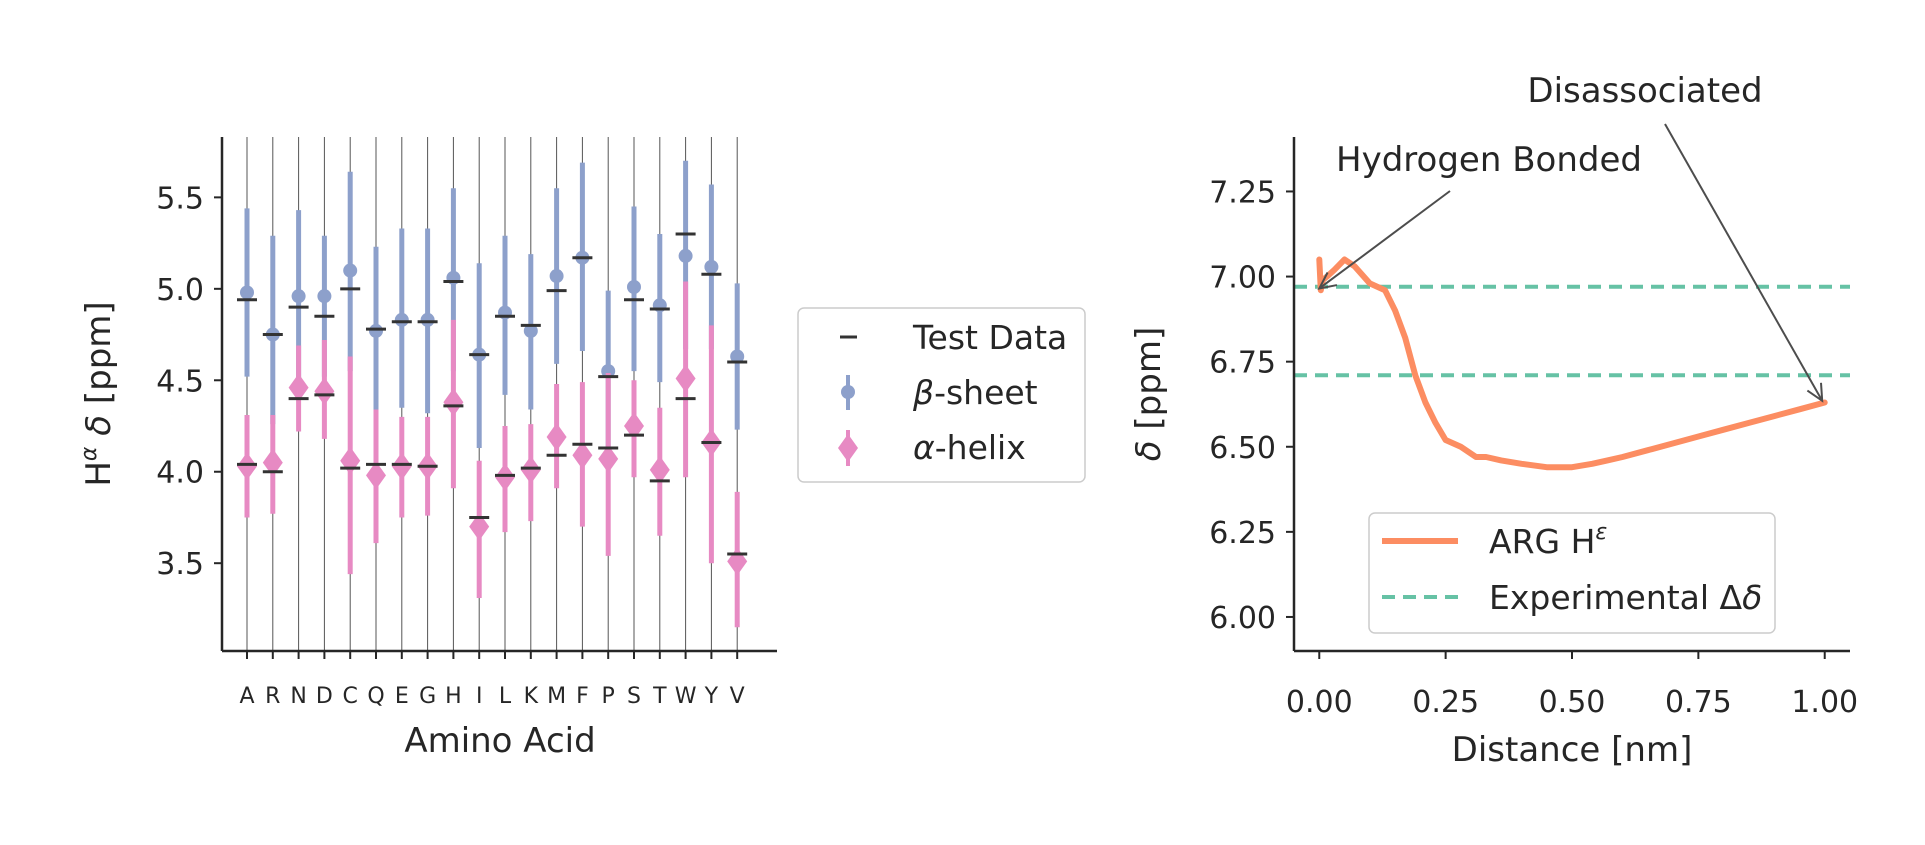 The image size is (1925, 845). I want to click on legend-item-beta: β-sheet, so click(939, 392).